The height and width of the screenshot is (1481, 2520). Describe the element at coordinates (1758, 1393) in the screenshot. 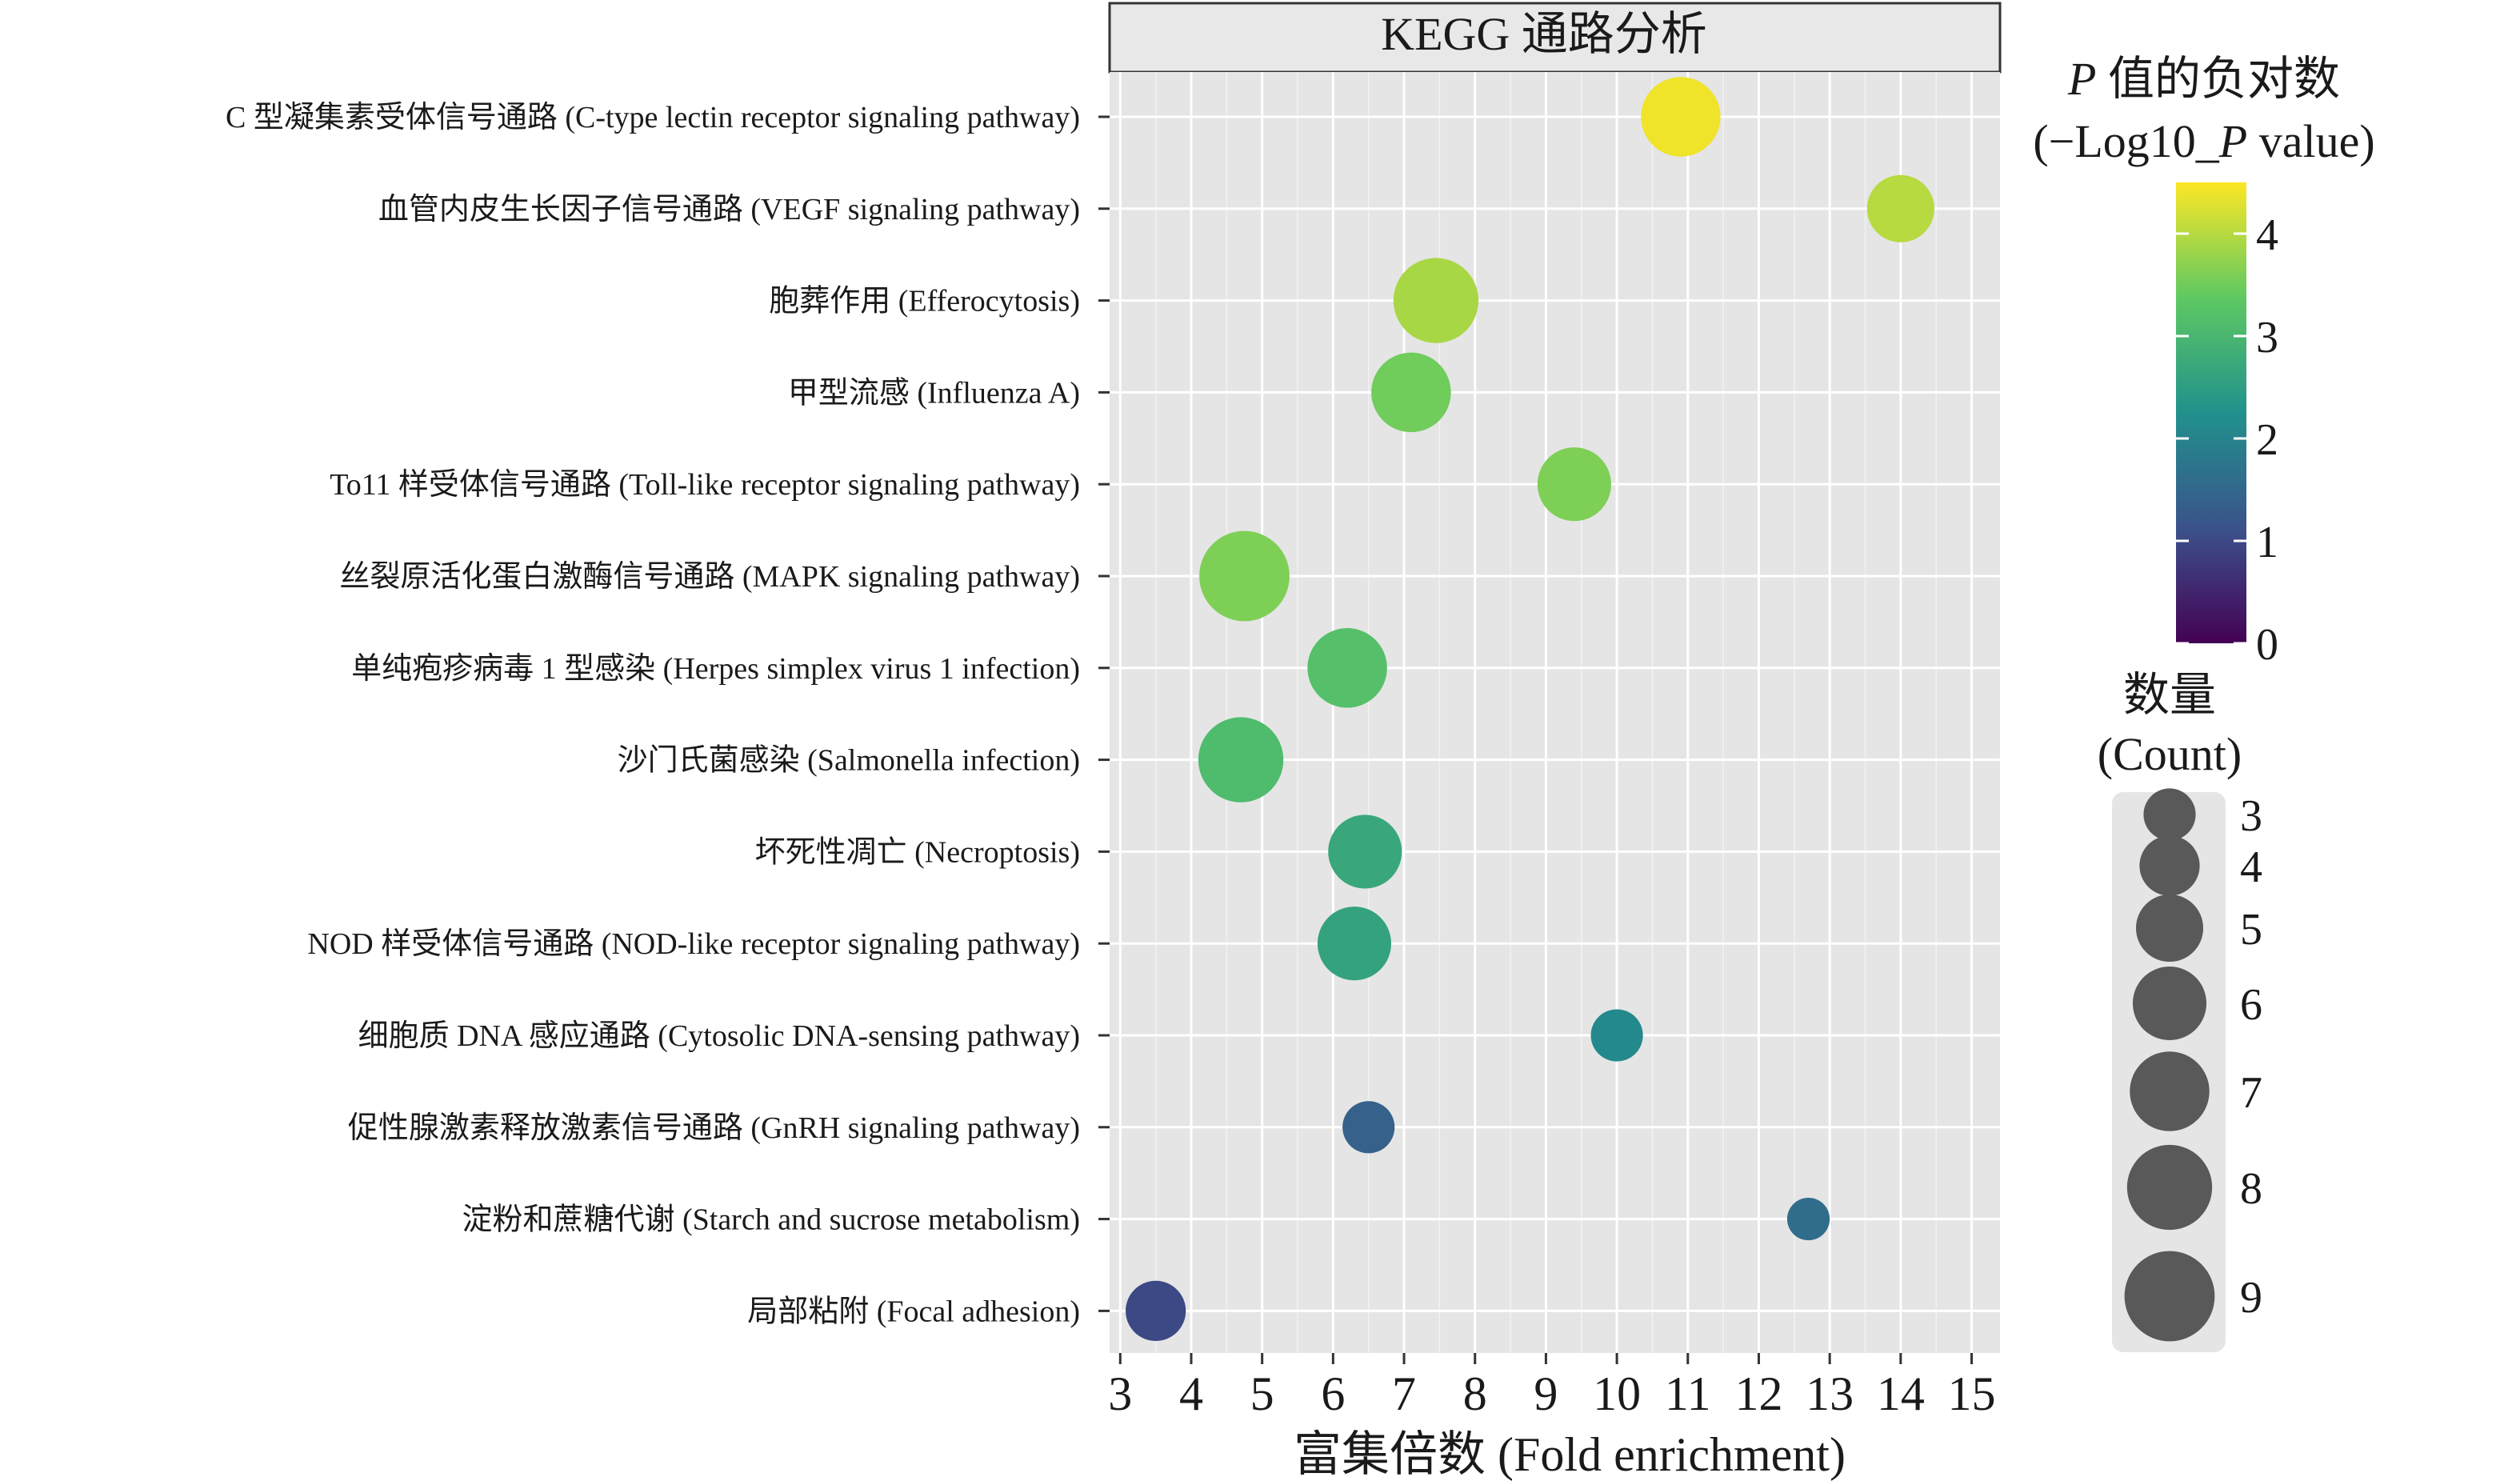

I see `x-tick-label: 12` at that location.